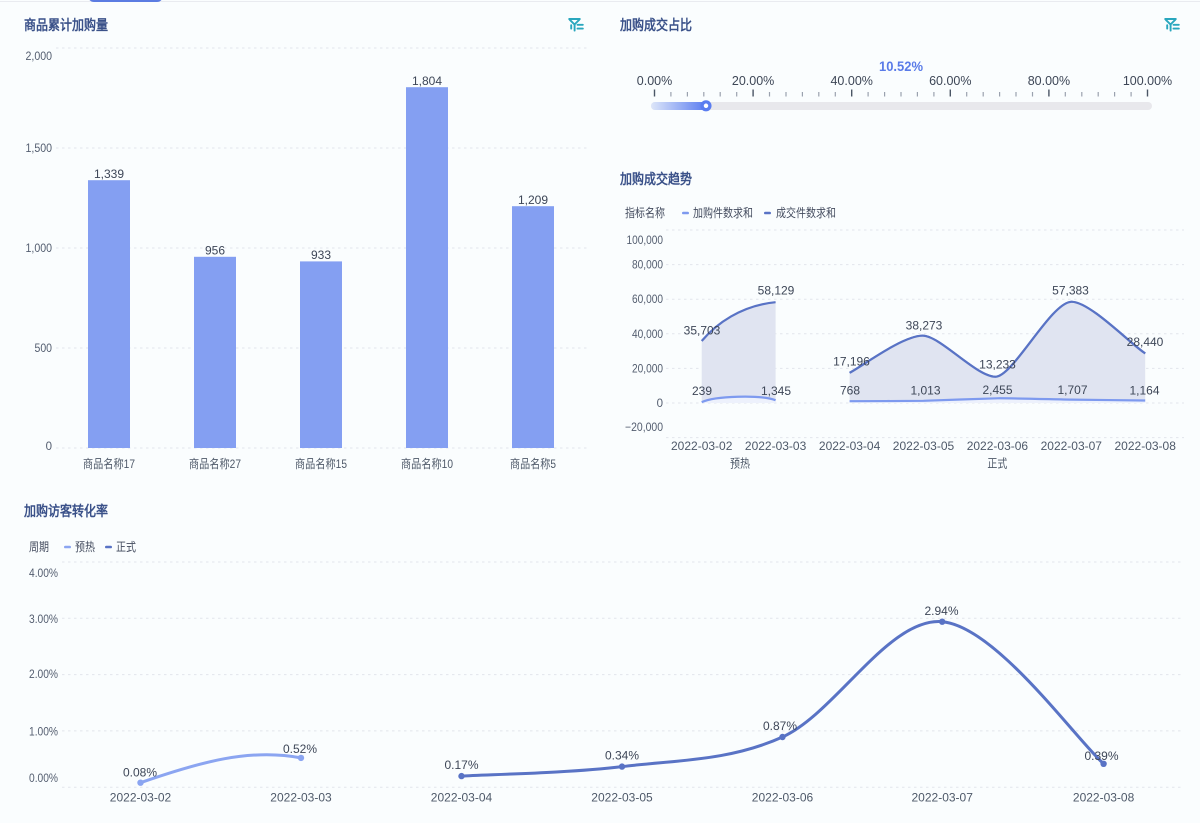 The image size is (1200, 823). What do you see at coordinates (655, 179) in the screenshot?
I see `svg-text: 加购成交趋势` at bounding box center [655, 179].